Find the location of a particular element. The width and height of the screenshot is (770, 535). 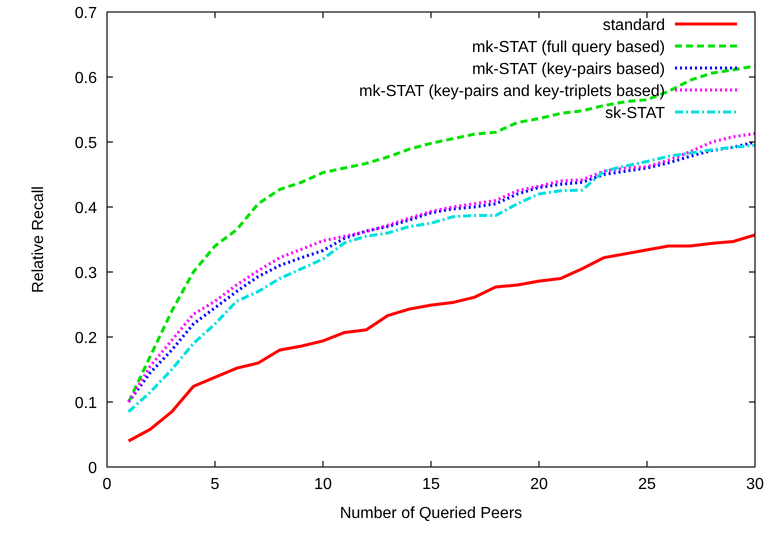

x-tick-label: 25 is located at coordinates (647, 484).